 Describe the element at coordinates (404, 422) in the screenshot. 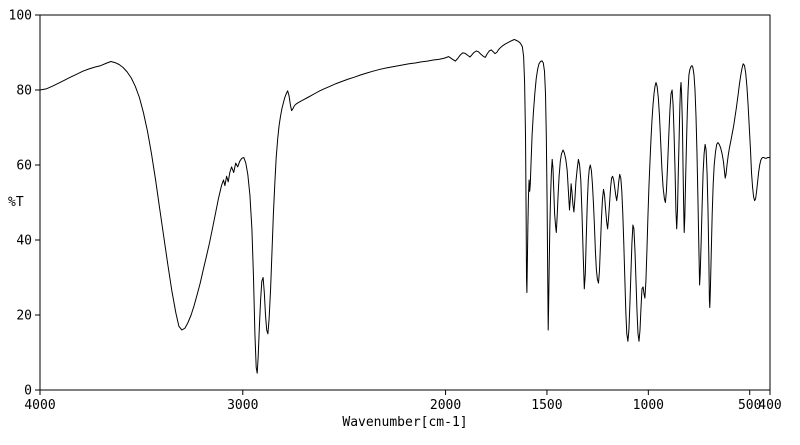

I see `x-axis-label: Wavenumber[cm-1]` at that location.